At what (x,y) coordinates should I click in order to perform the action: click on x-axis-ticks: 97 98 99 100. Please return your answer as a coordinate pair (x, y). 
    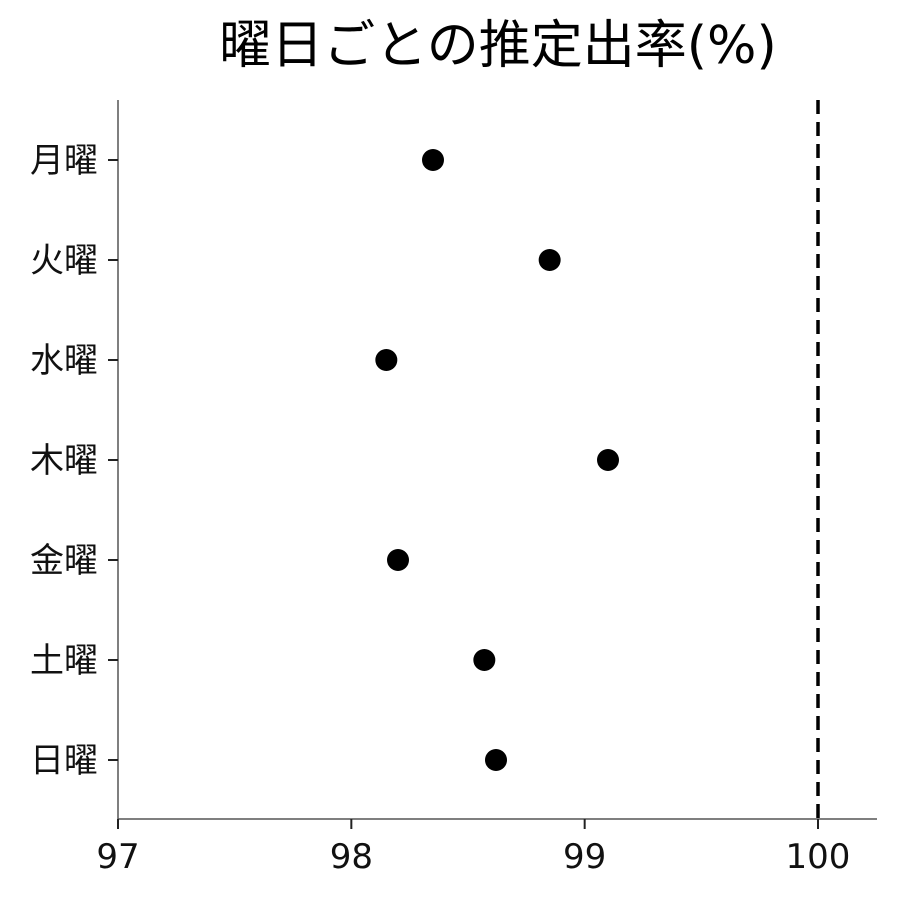
    Looking at the image, I should click on (473, 848).